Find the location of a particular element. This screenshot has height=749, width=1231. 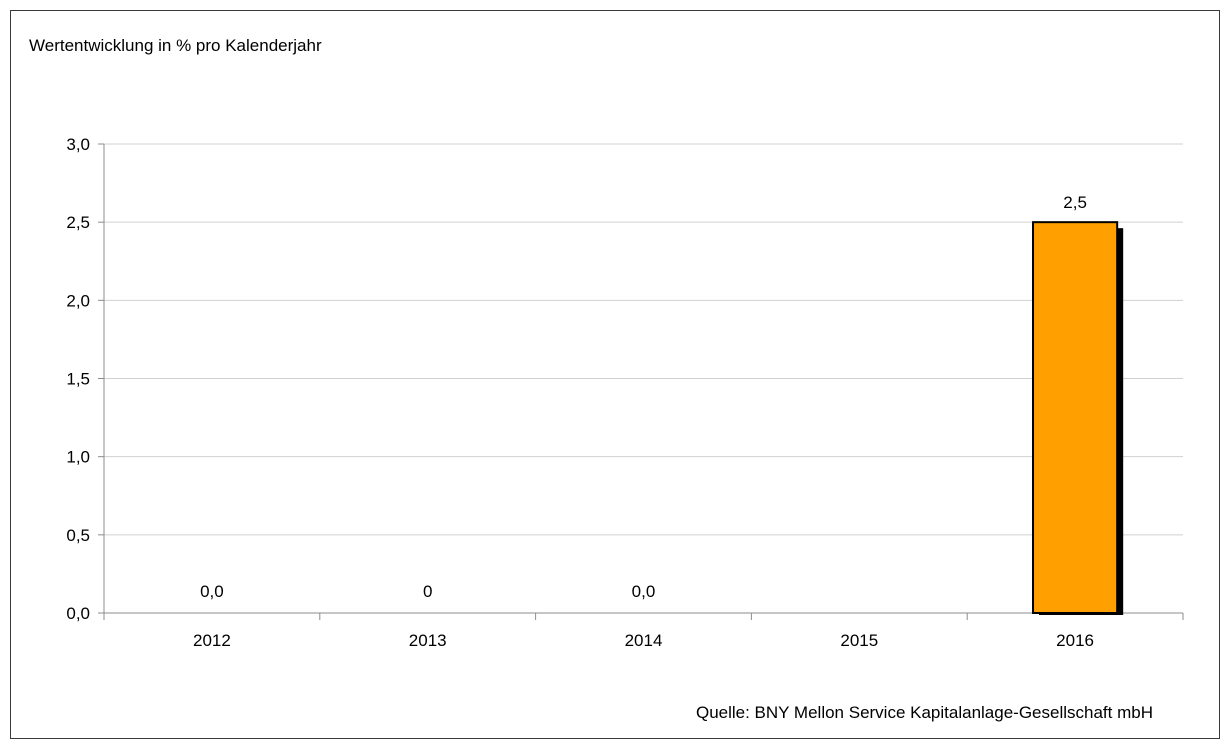

x-tick-label: 2013 is located at coordinates (428, 640).